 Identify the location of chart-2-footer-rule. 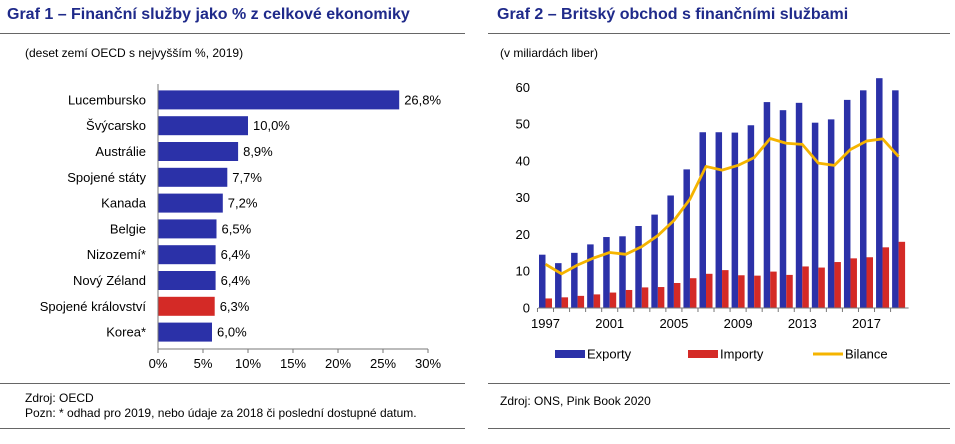
(719, 383).